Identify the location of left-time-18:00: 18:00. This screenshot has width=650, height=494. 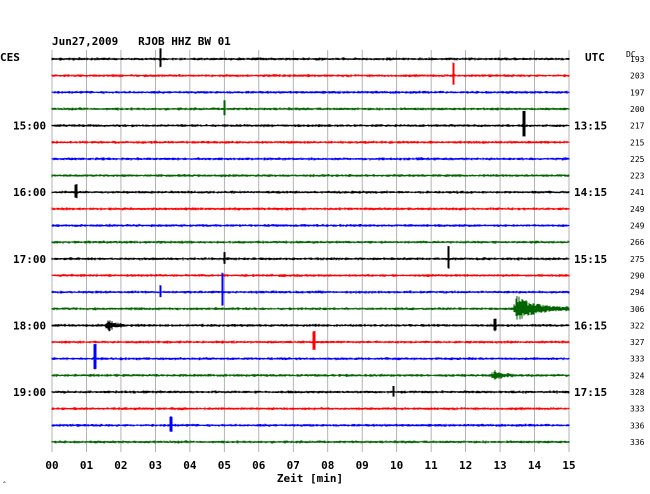
(29, 325).